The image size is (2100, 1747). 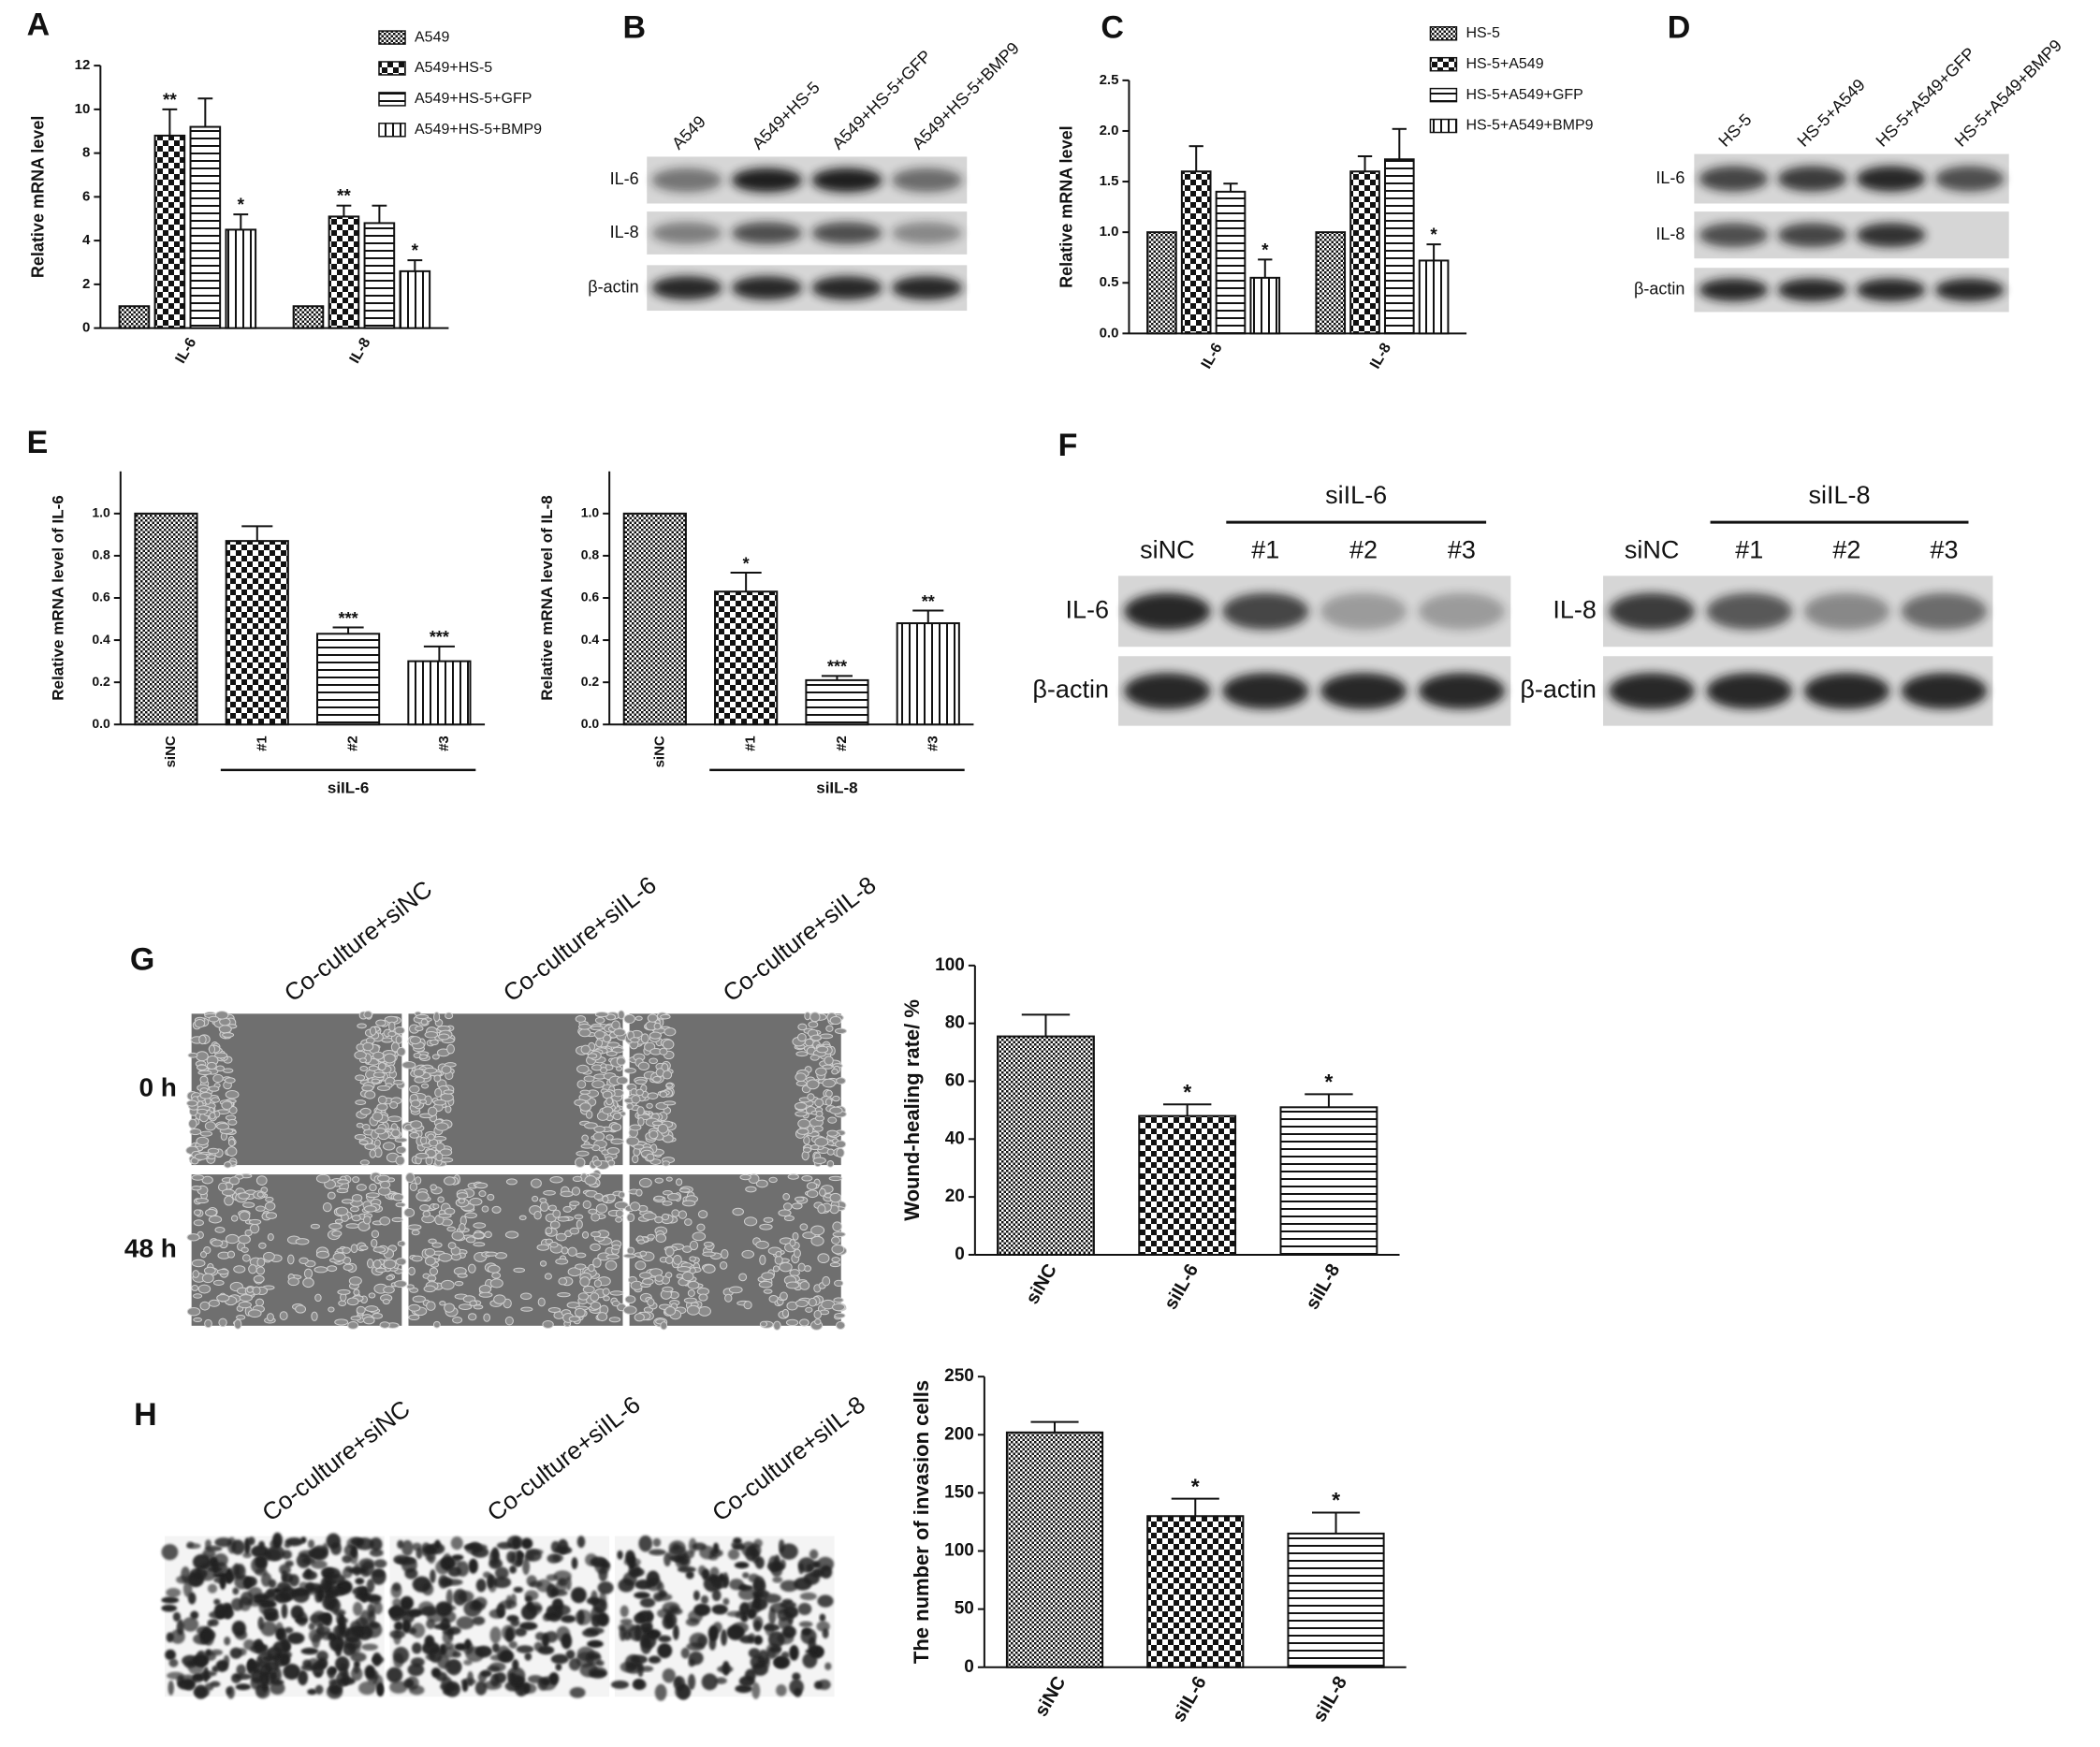 What do you see at coordinates (959, 1376) in the screenshot?
I see `y-tick-label: 250` at bounding box center [959, 1376].